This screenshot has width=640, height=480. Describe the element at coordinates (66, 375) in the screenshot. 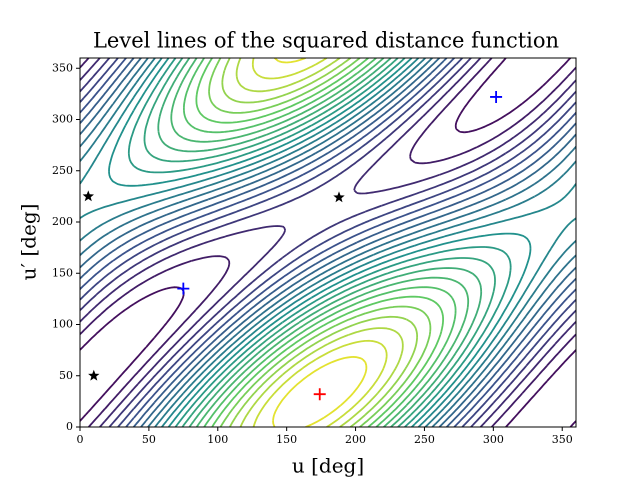

I see `y-tick-label: 50` at that location.